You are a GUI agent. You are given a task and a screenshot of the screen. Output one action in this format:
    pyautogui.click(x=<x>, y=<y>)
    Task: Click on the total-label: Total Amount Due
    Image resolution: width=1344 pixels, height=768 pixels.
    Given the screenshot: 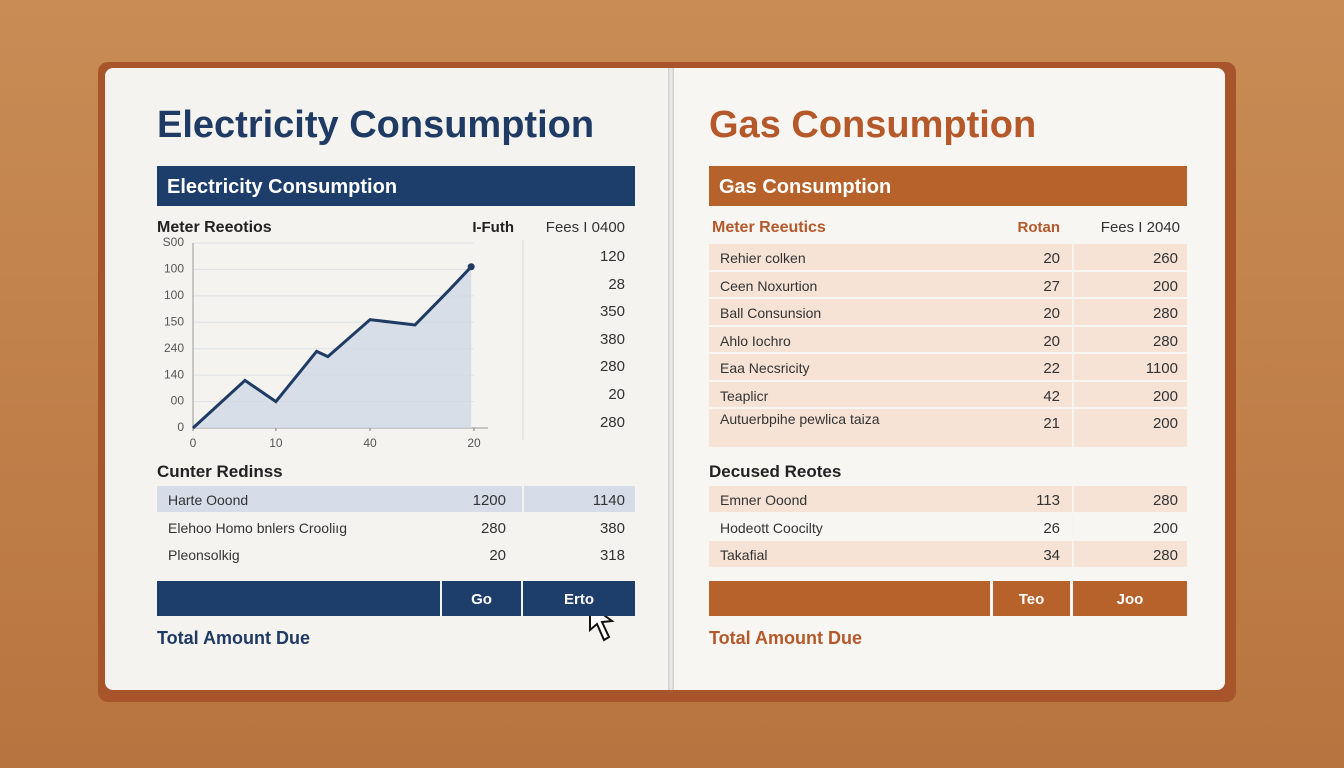 What is the action you would take?
    pyautogui.click(x=785, y=638)
    